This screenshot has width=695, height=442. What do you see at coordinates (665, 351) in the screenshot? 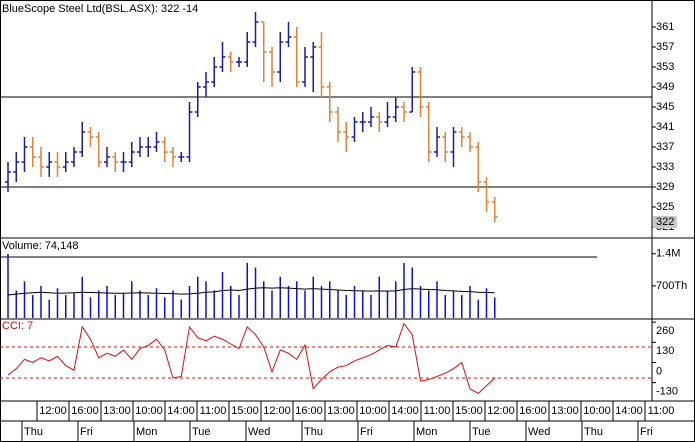
I see `y-tick-label: 130` at bounding box center [665, 351].